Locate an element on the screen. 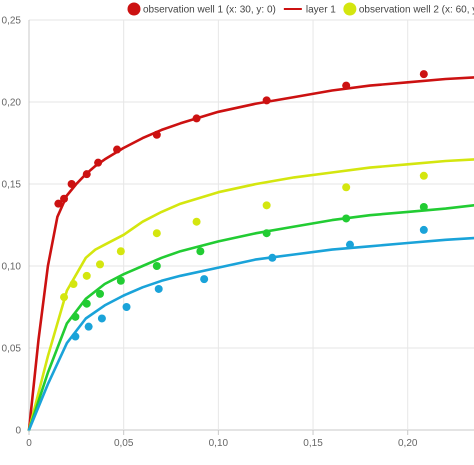 The width and height of the screenshot is (474, 465). y-tick-label: 0 is located at coordinates (18, 431).